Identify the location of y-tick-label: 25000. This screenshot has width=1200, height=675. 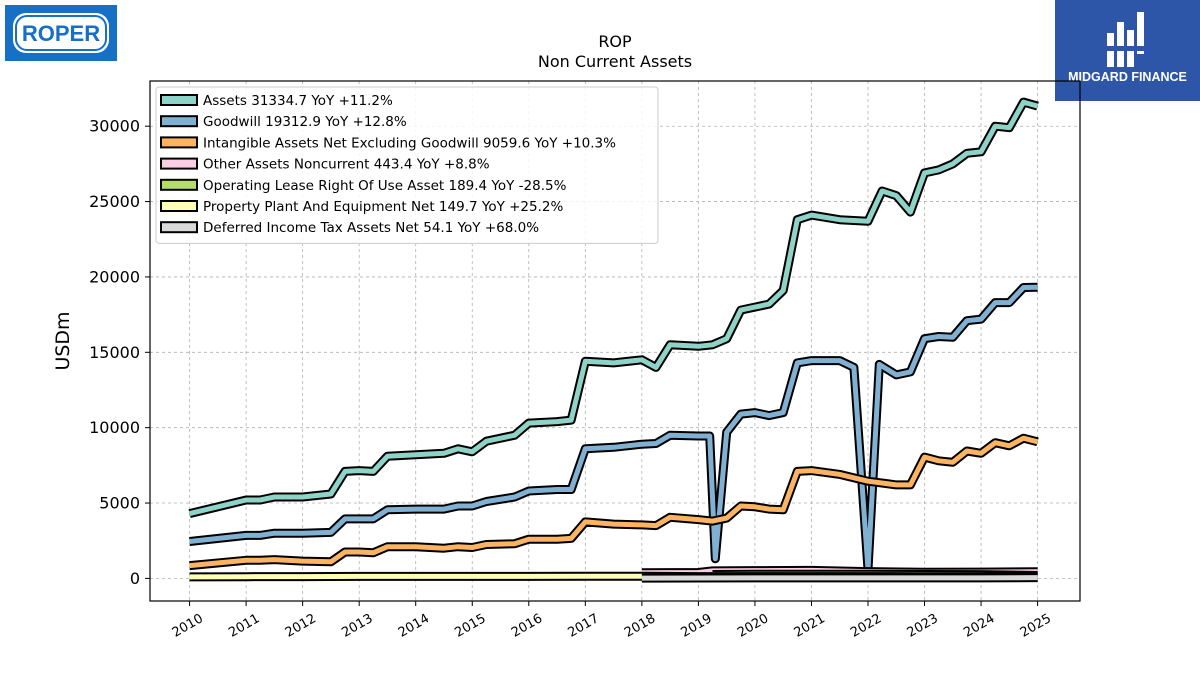
(114, 201).